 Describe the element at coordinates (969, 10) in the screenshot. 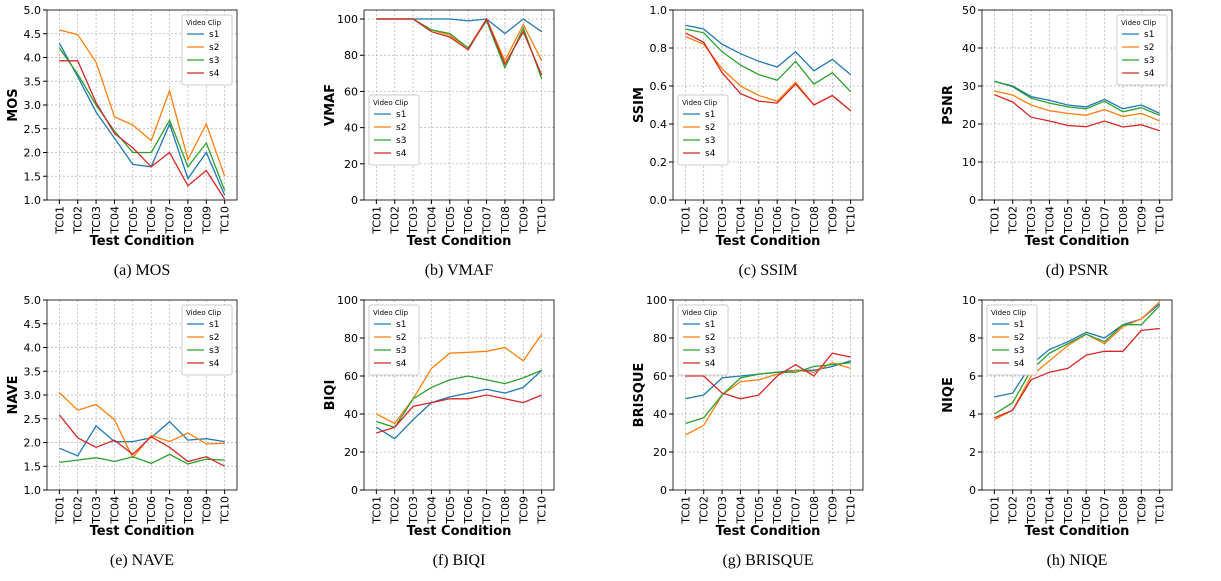

I see `y-tick-label: 50` at that location.